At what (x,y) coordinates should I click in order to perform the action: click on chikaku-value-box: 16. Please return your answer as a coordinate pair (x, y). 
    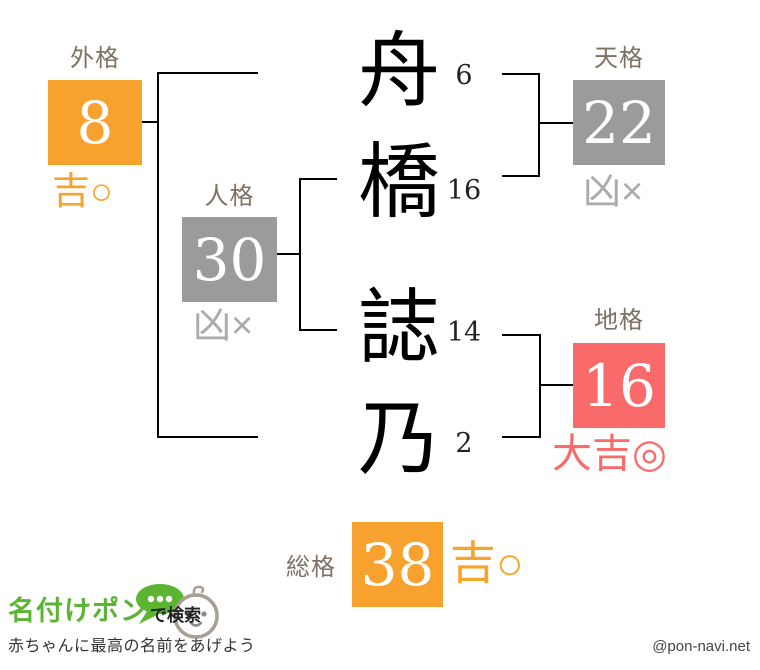
    Looking at the image, I should click on (619, 385).